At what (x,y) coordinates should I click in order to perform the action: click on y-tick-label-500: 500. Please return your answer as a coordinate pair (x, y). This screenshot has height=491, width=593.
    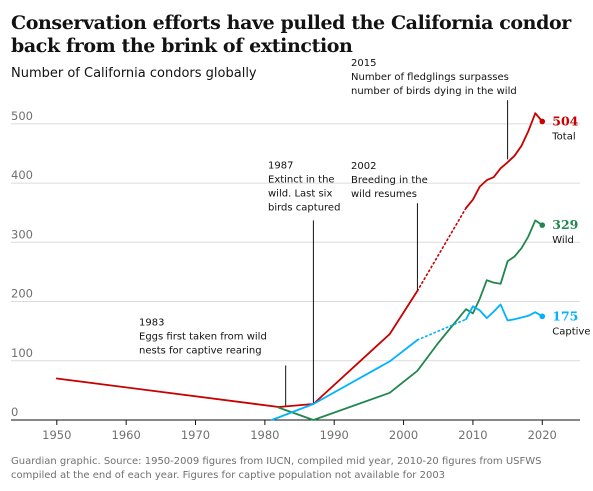
    Looking at the image, I should click on (22, 116).